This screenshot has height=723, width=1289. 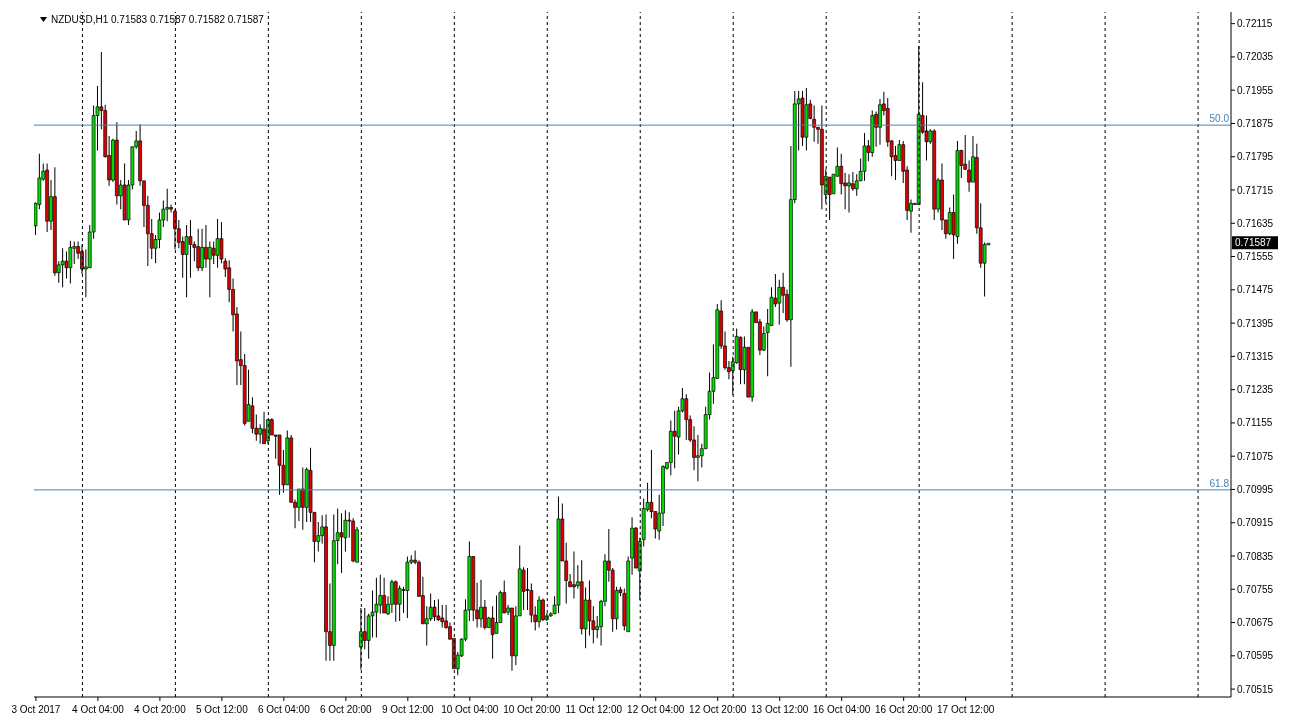 I want to click on y-tick-label: 0.70595, so click(x=1255, y=656).